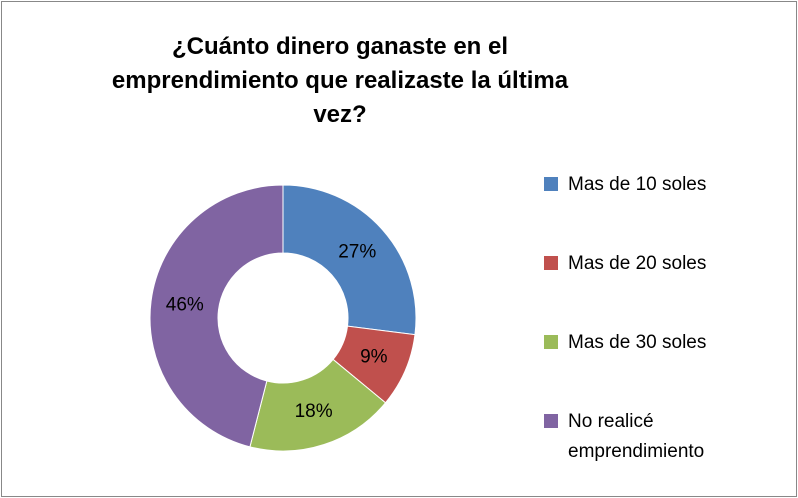 This screenshot has width=798, height=498. What do you see at coordinates (637, 184) in the screenshot?
I see `legend-label: Mas de 10 soles` at bounding box center [637, 184].